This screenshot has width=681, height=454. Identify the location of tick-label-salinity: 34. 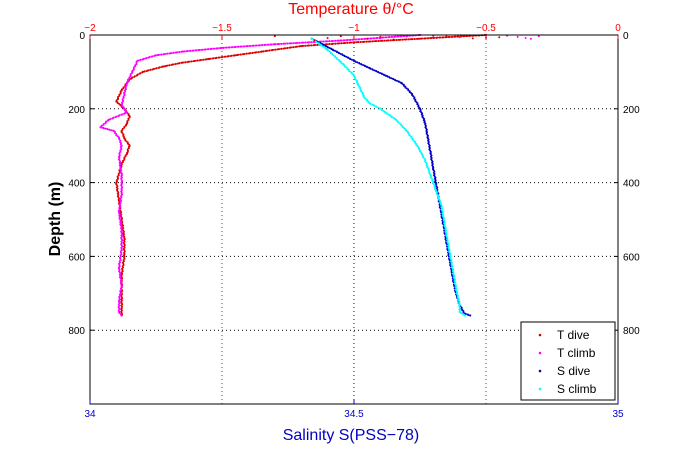
(90, 414).